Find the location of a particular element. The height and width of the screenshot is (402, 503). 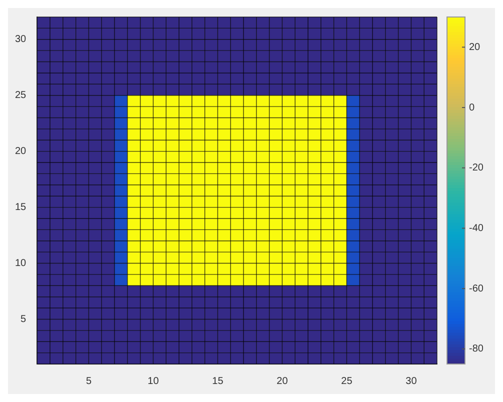

y-tick-label: 10 is located at coordinates (21, 264).